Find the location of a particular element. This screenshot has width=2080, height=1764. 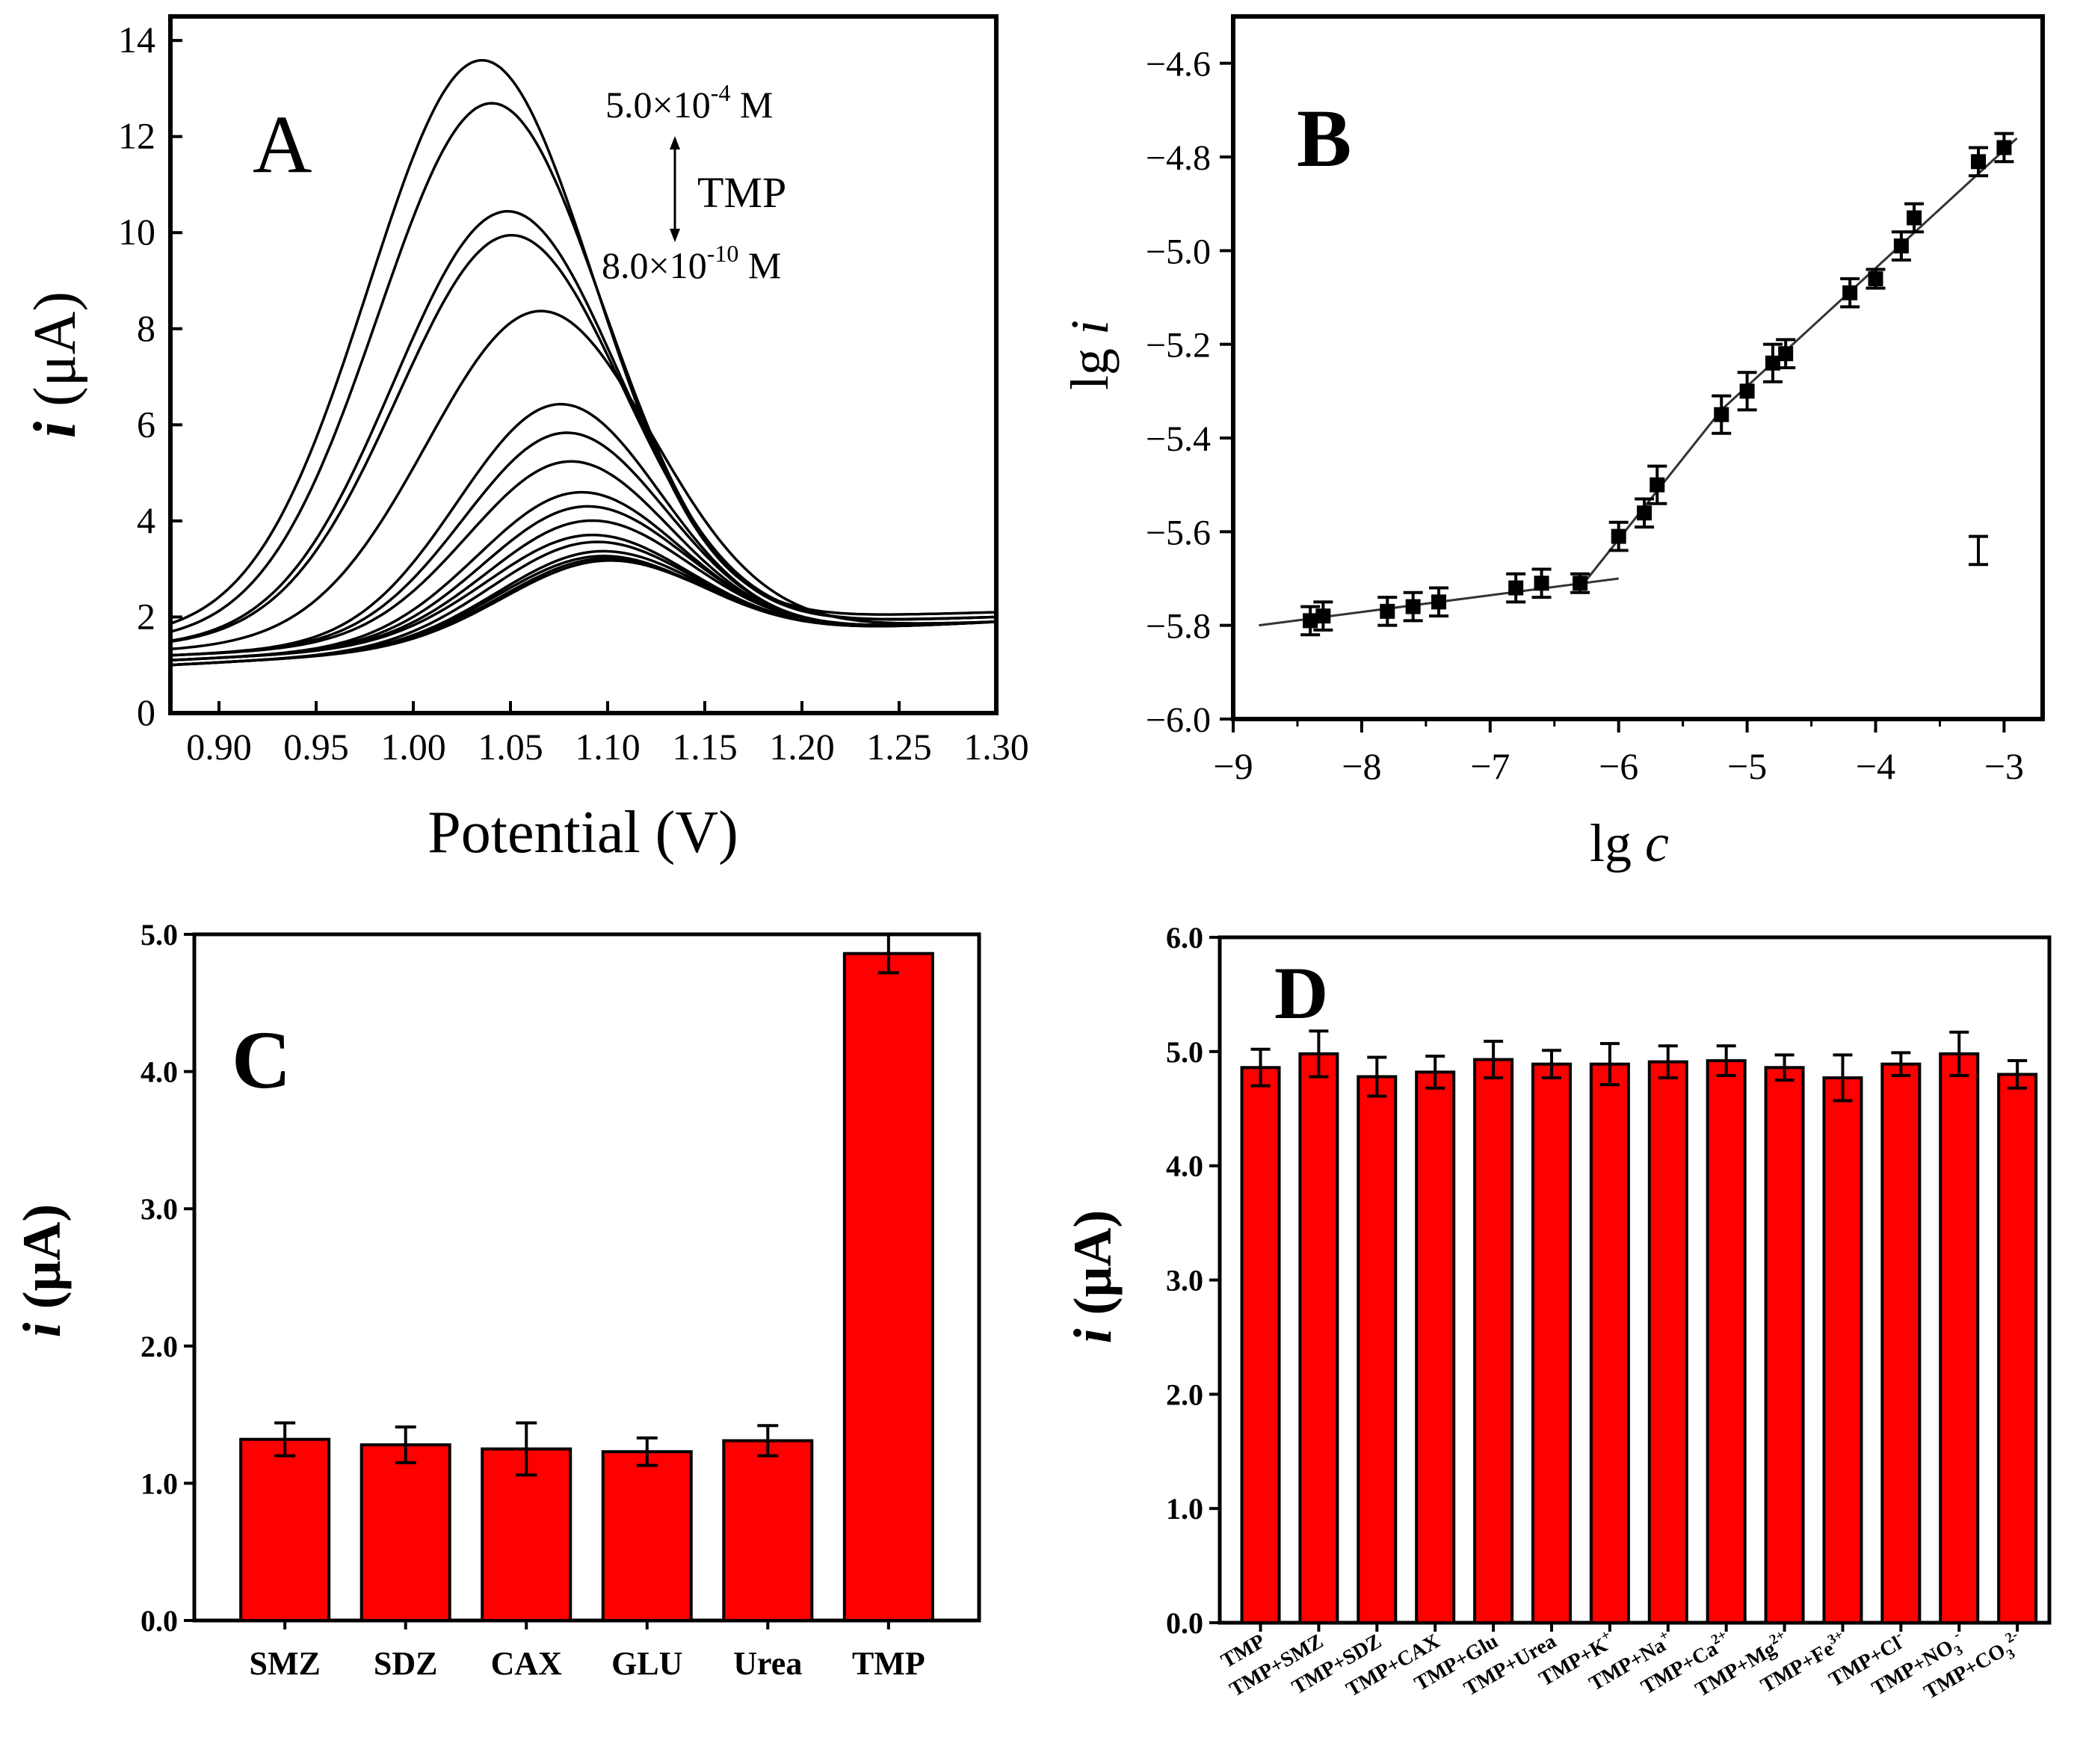

panel-a-xtick-label: 1.25 is located at coordinates (899, 747).